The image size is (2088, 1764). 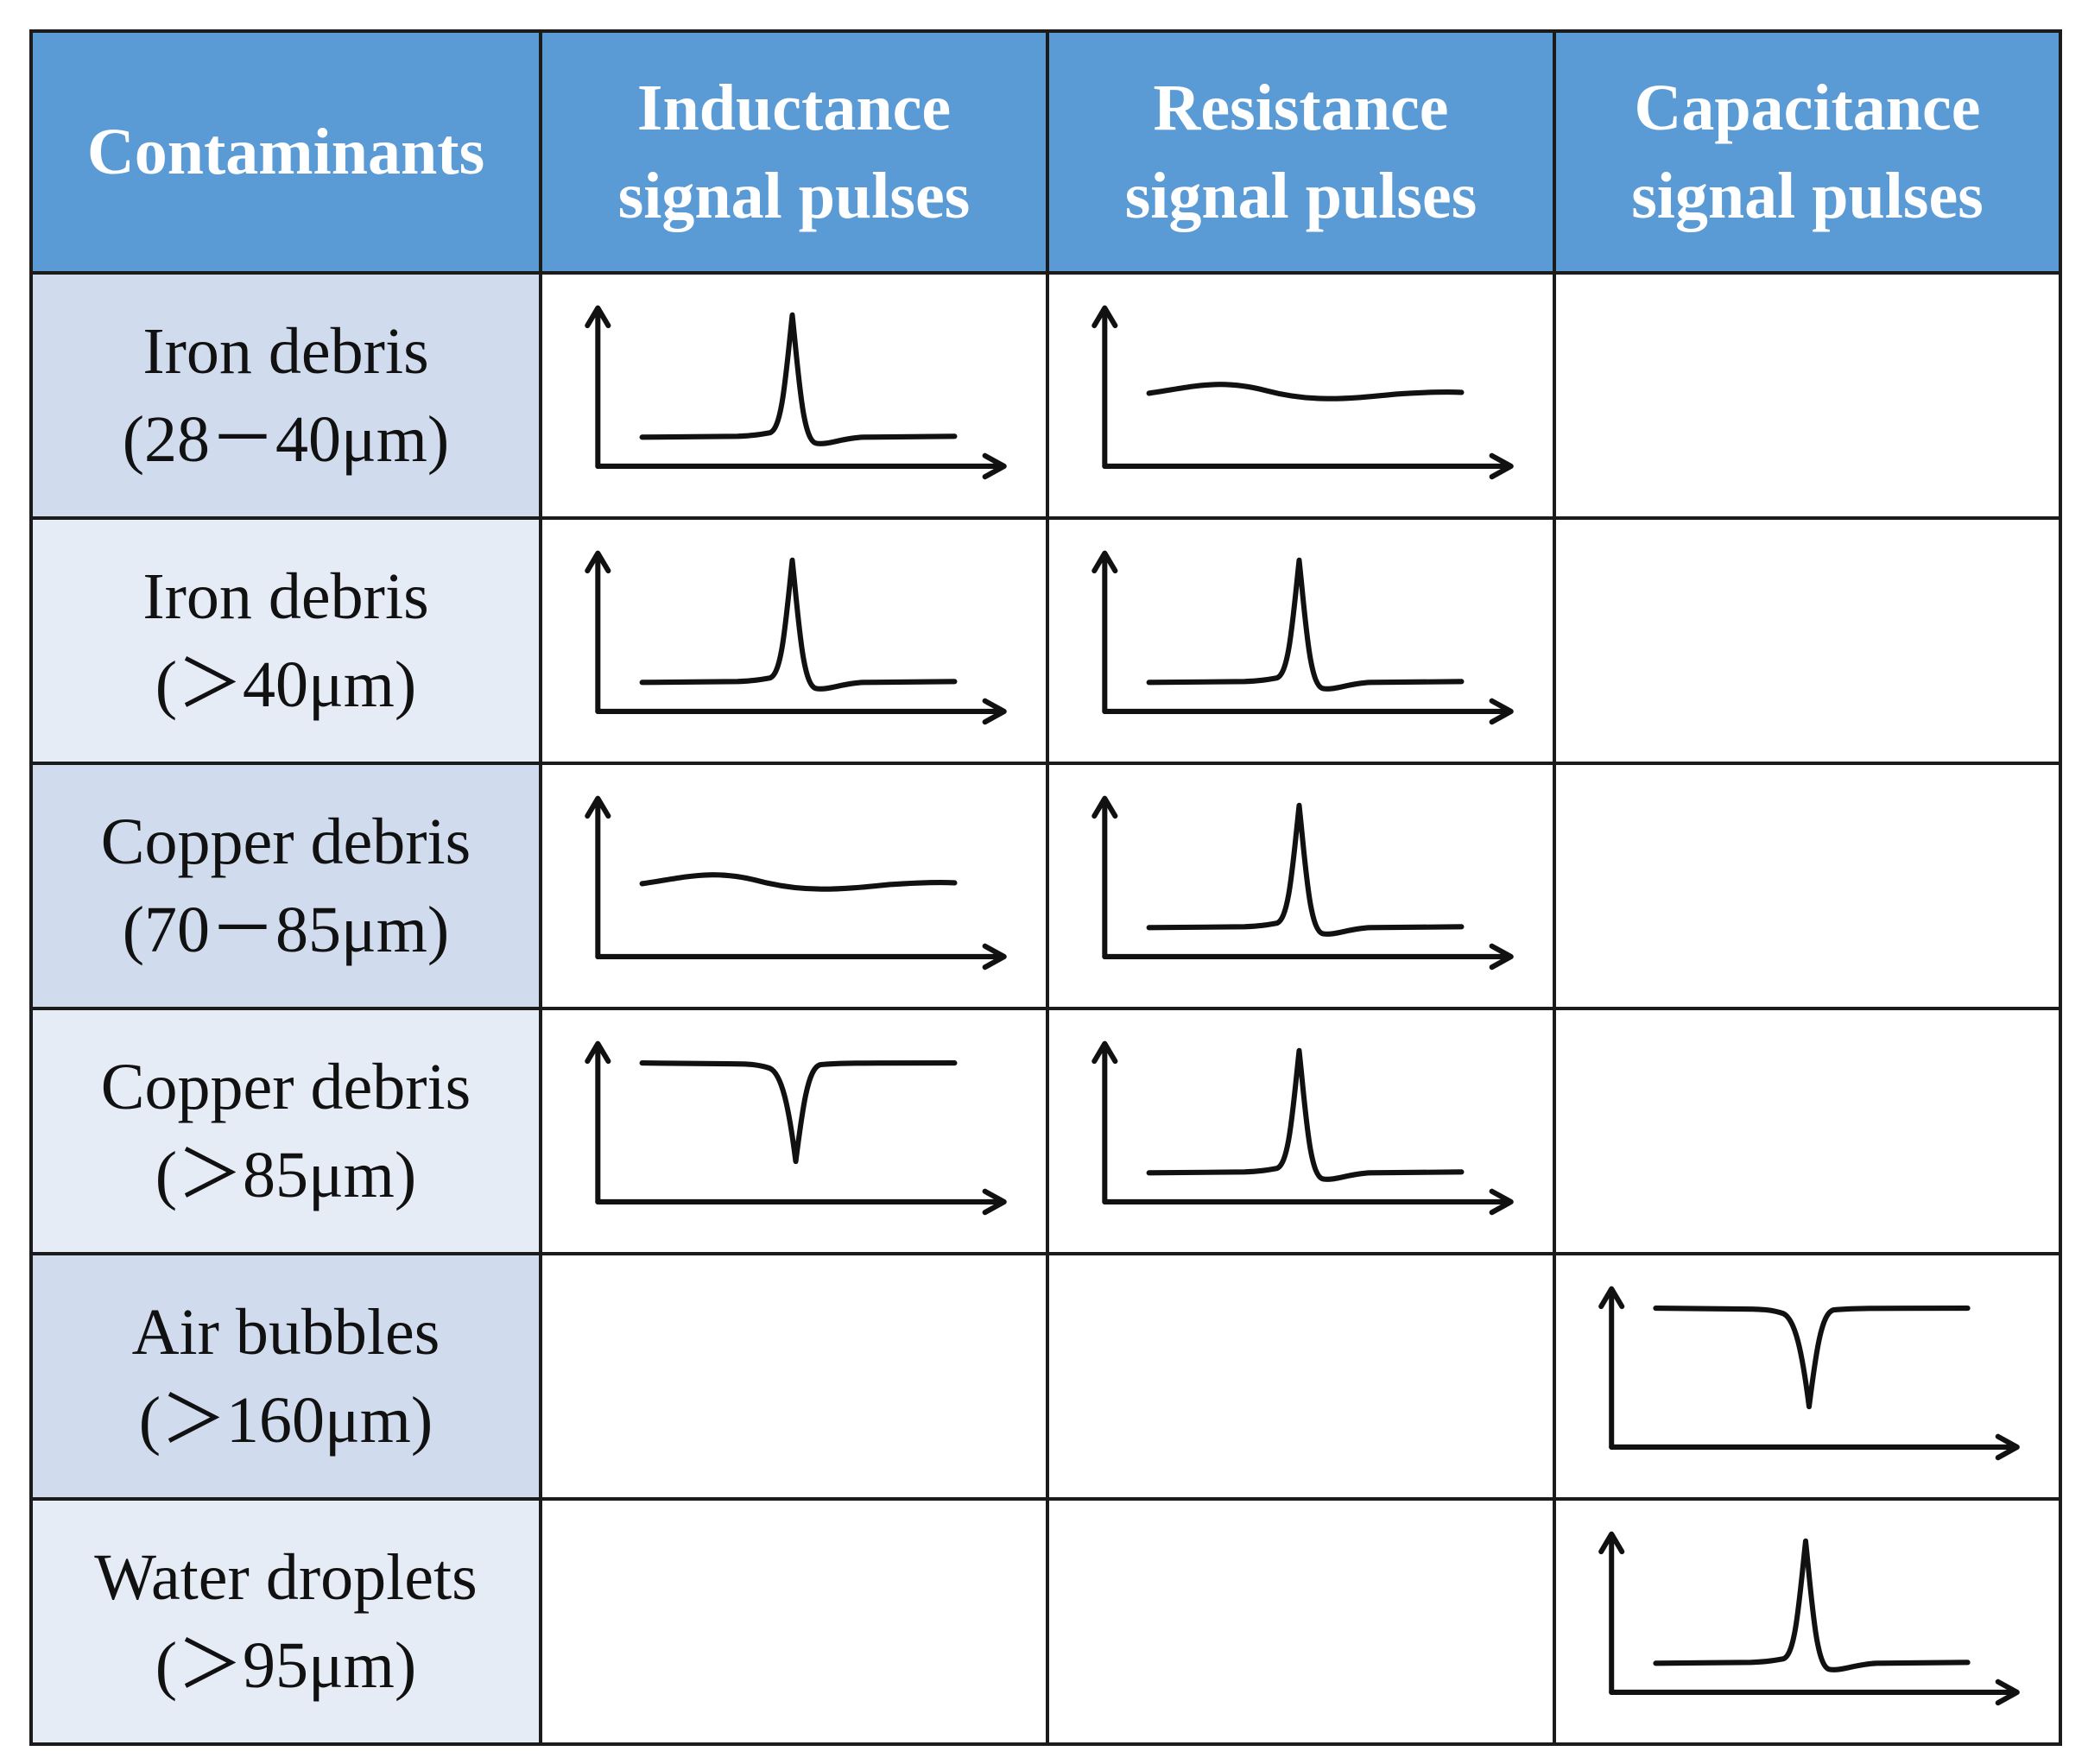 I want to click on header-contaminants: Contaminants, so click(x=285, y=152).